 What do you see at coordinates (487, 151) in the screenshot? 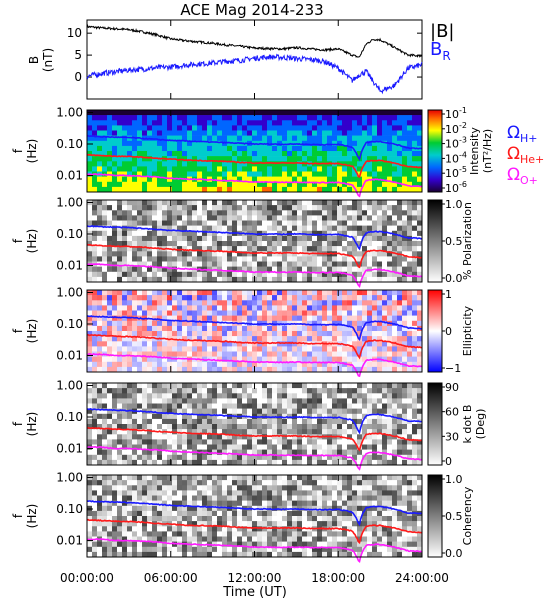
I see `colorbar-label-unit: (nT²/Hz)` at bounding box center [487, 151].